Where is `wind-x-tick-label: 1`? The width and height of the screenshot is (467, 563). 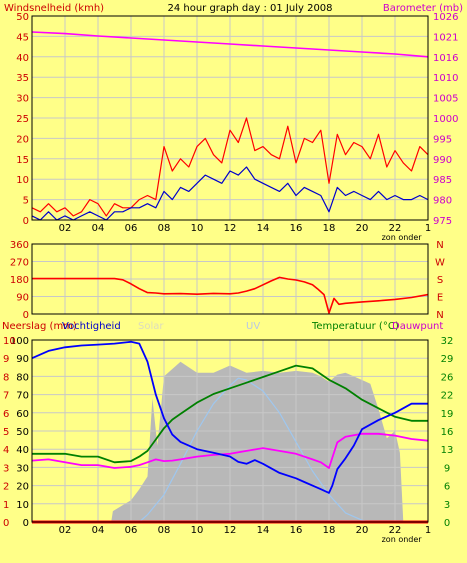
wind-x-tick-label: 1 is located at coordinates (428, 228).